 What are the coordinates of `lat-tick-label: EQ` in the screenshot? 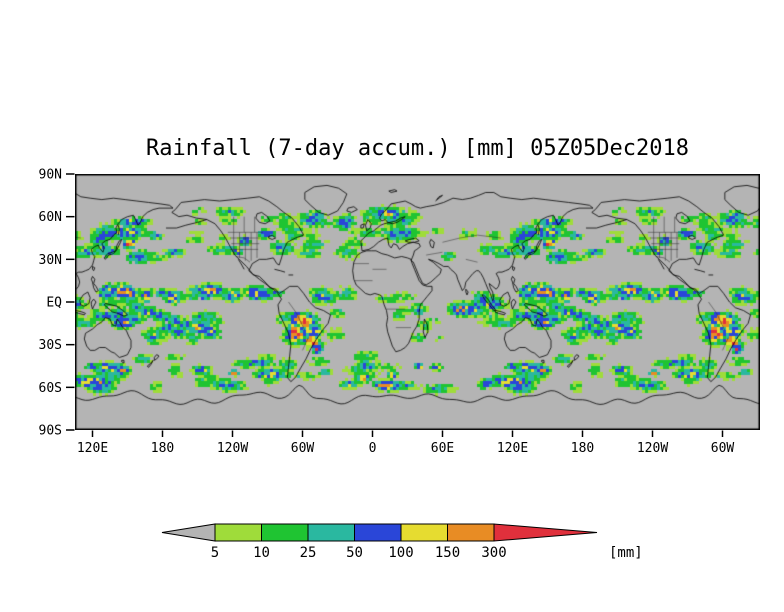 It's located at (54, 303).